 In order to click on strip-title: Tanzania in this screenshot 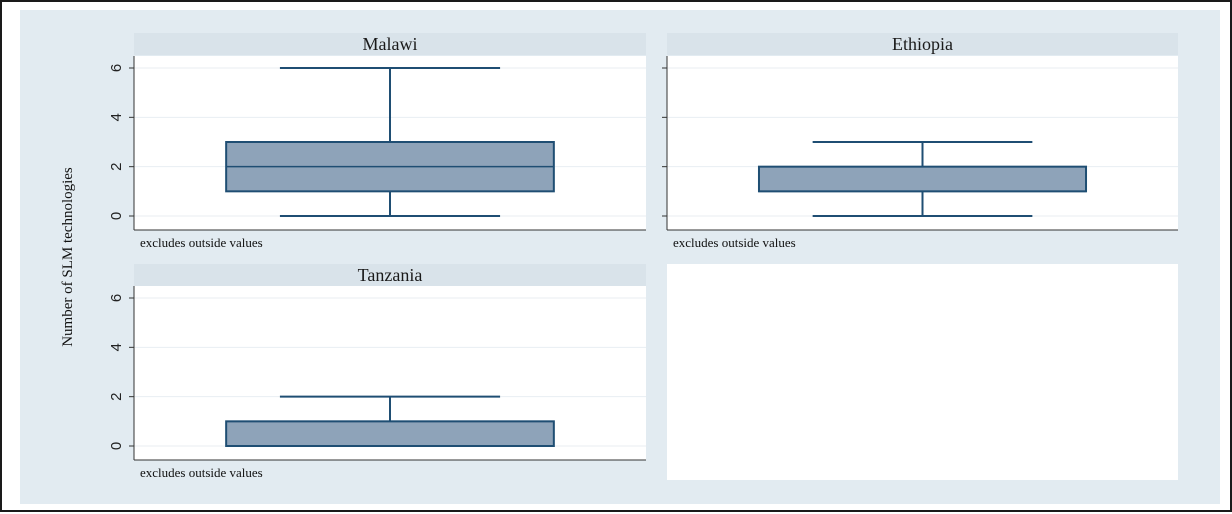, I will do `click(390, 275)`.